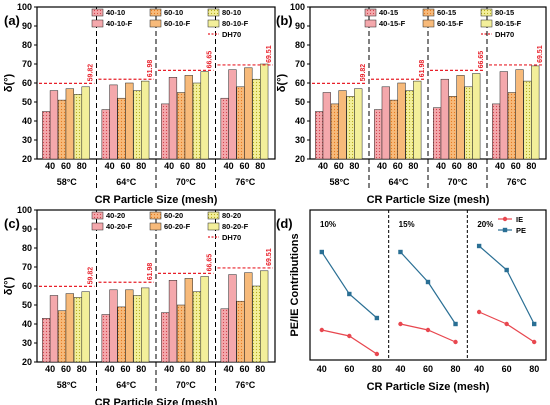  Describe the element at coordinates (210, 263) in the screenshot. I see `dh70-value-label: 66.65` at that location.